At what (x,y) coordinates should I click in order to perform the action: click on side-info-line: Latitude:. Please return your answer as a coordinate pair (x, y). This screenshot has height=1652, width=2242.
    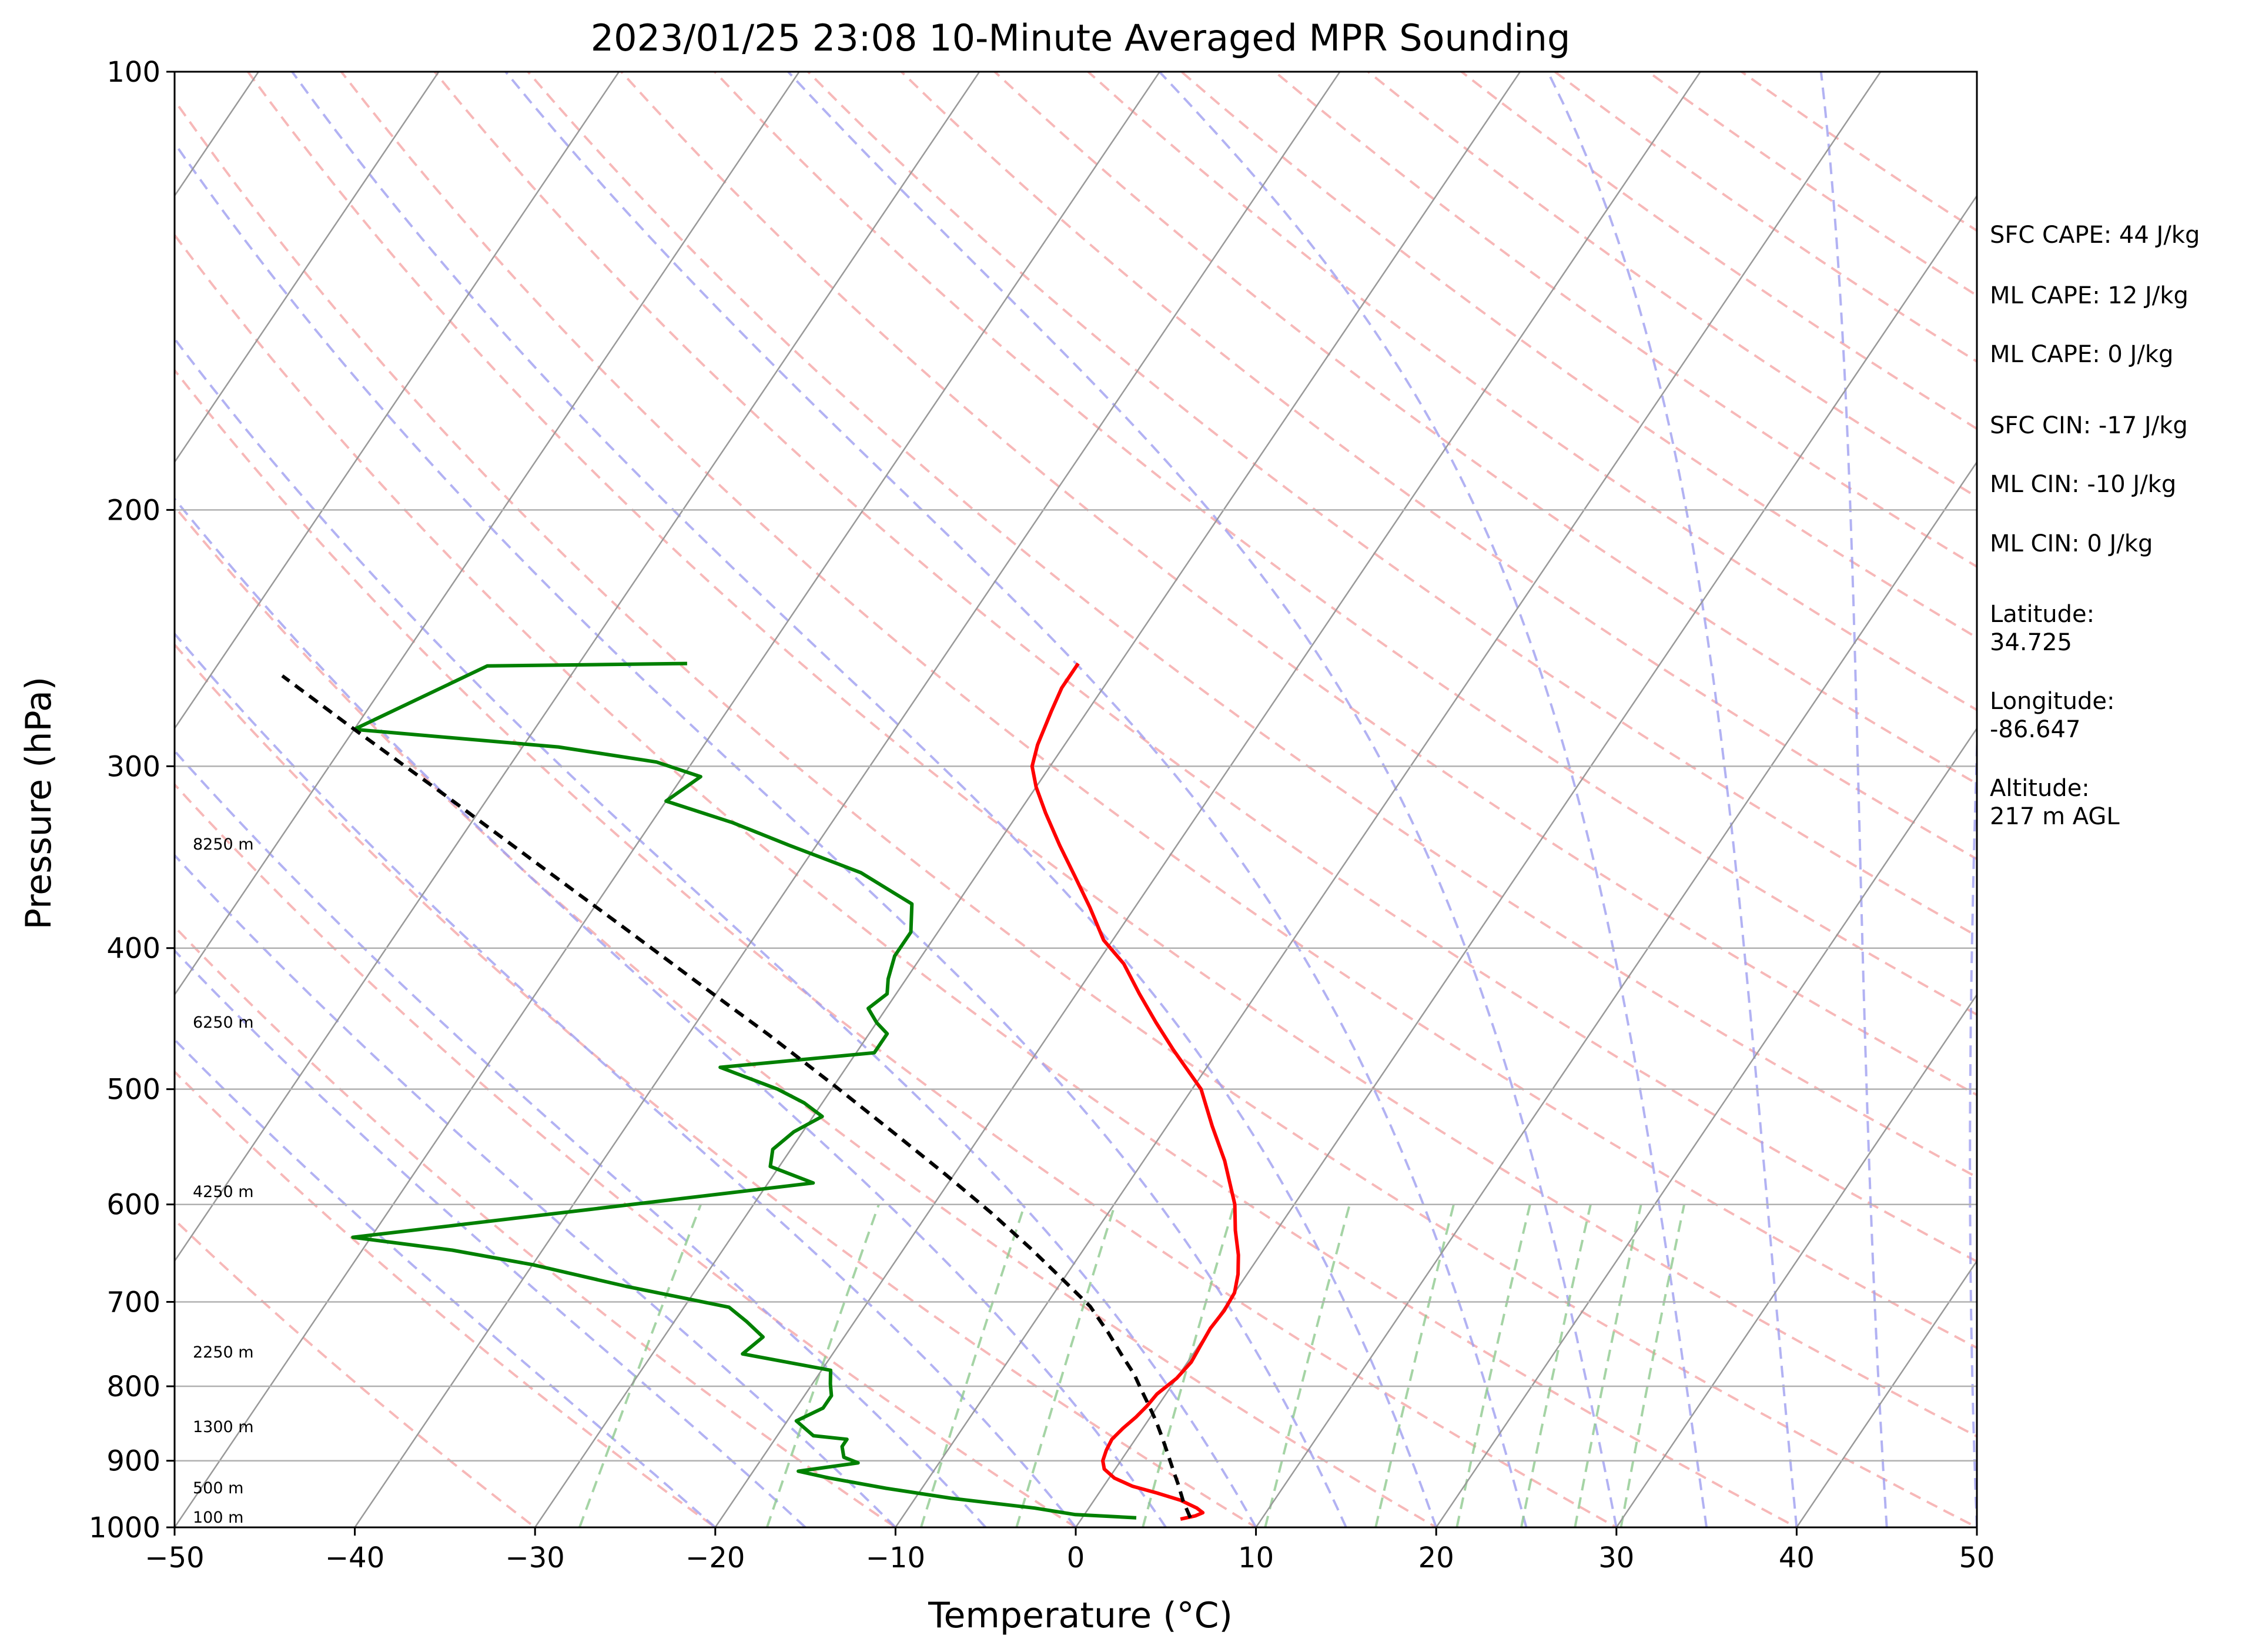
    Looking at the image, I should click on (2042, 615).